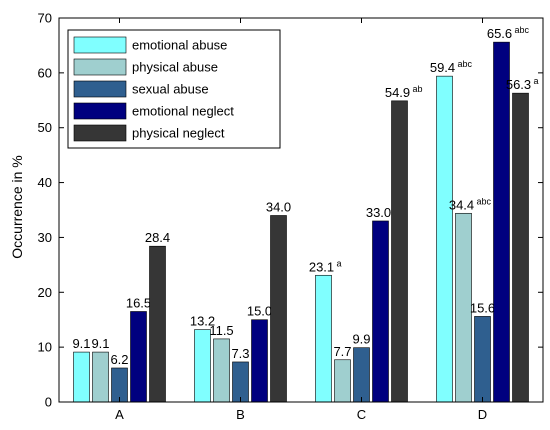 This screenshot has width=550, height=430. What do you see at coordinates (45, 127) in the screenshot?
I see `y-tick-label: 50` at bounding box center [45, 127].